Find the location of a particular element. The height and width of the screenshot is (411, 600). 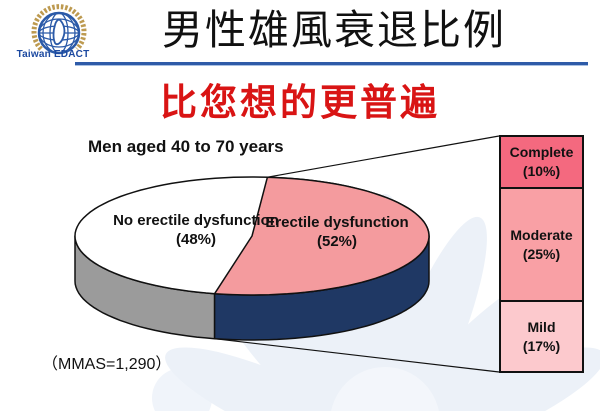

logo-text: Taiwan EDACT is located at coordinates (53, 54).